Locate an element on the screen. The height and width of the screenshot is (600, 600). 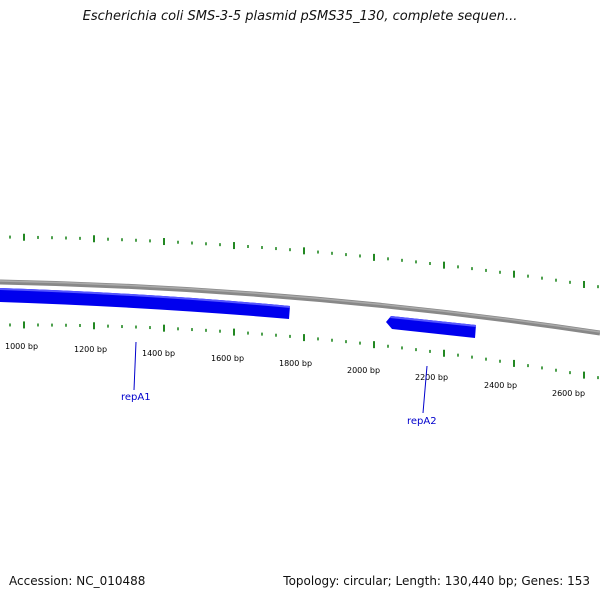
gene-repA2-label: repA2 is located at coordinates (422, 421).